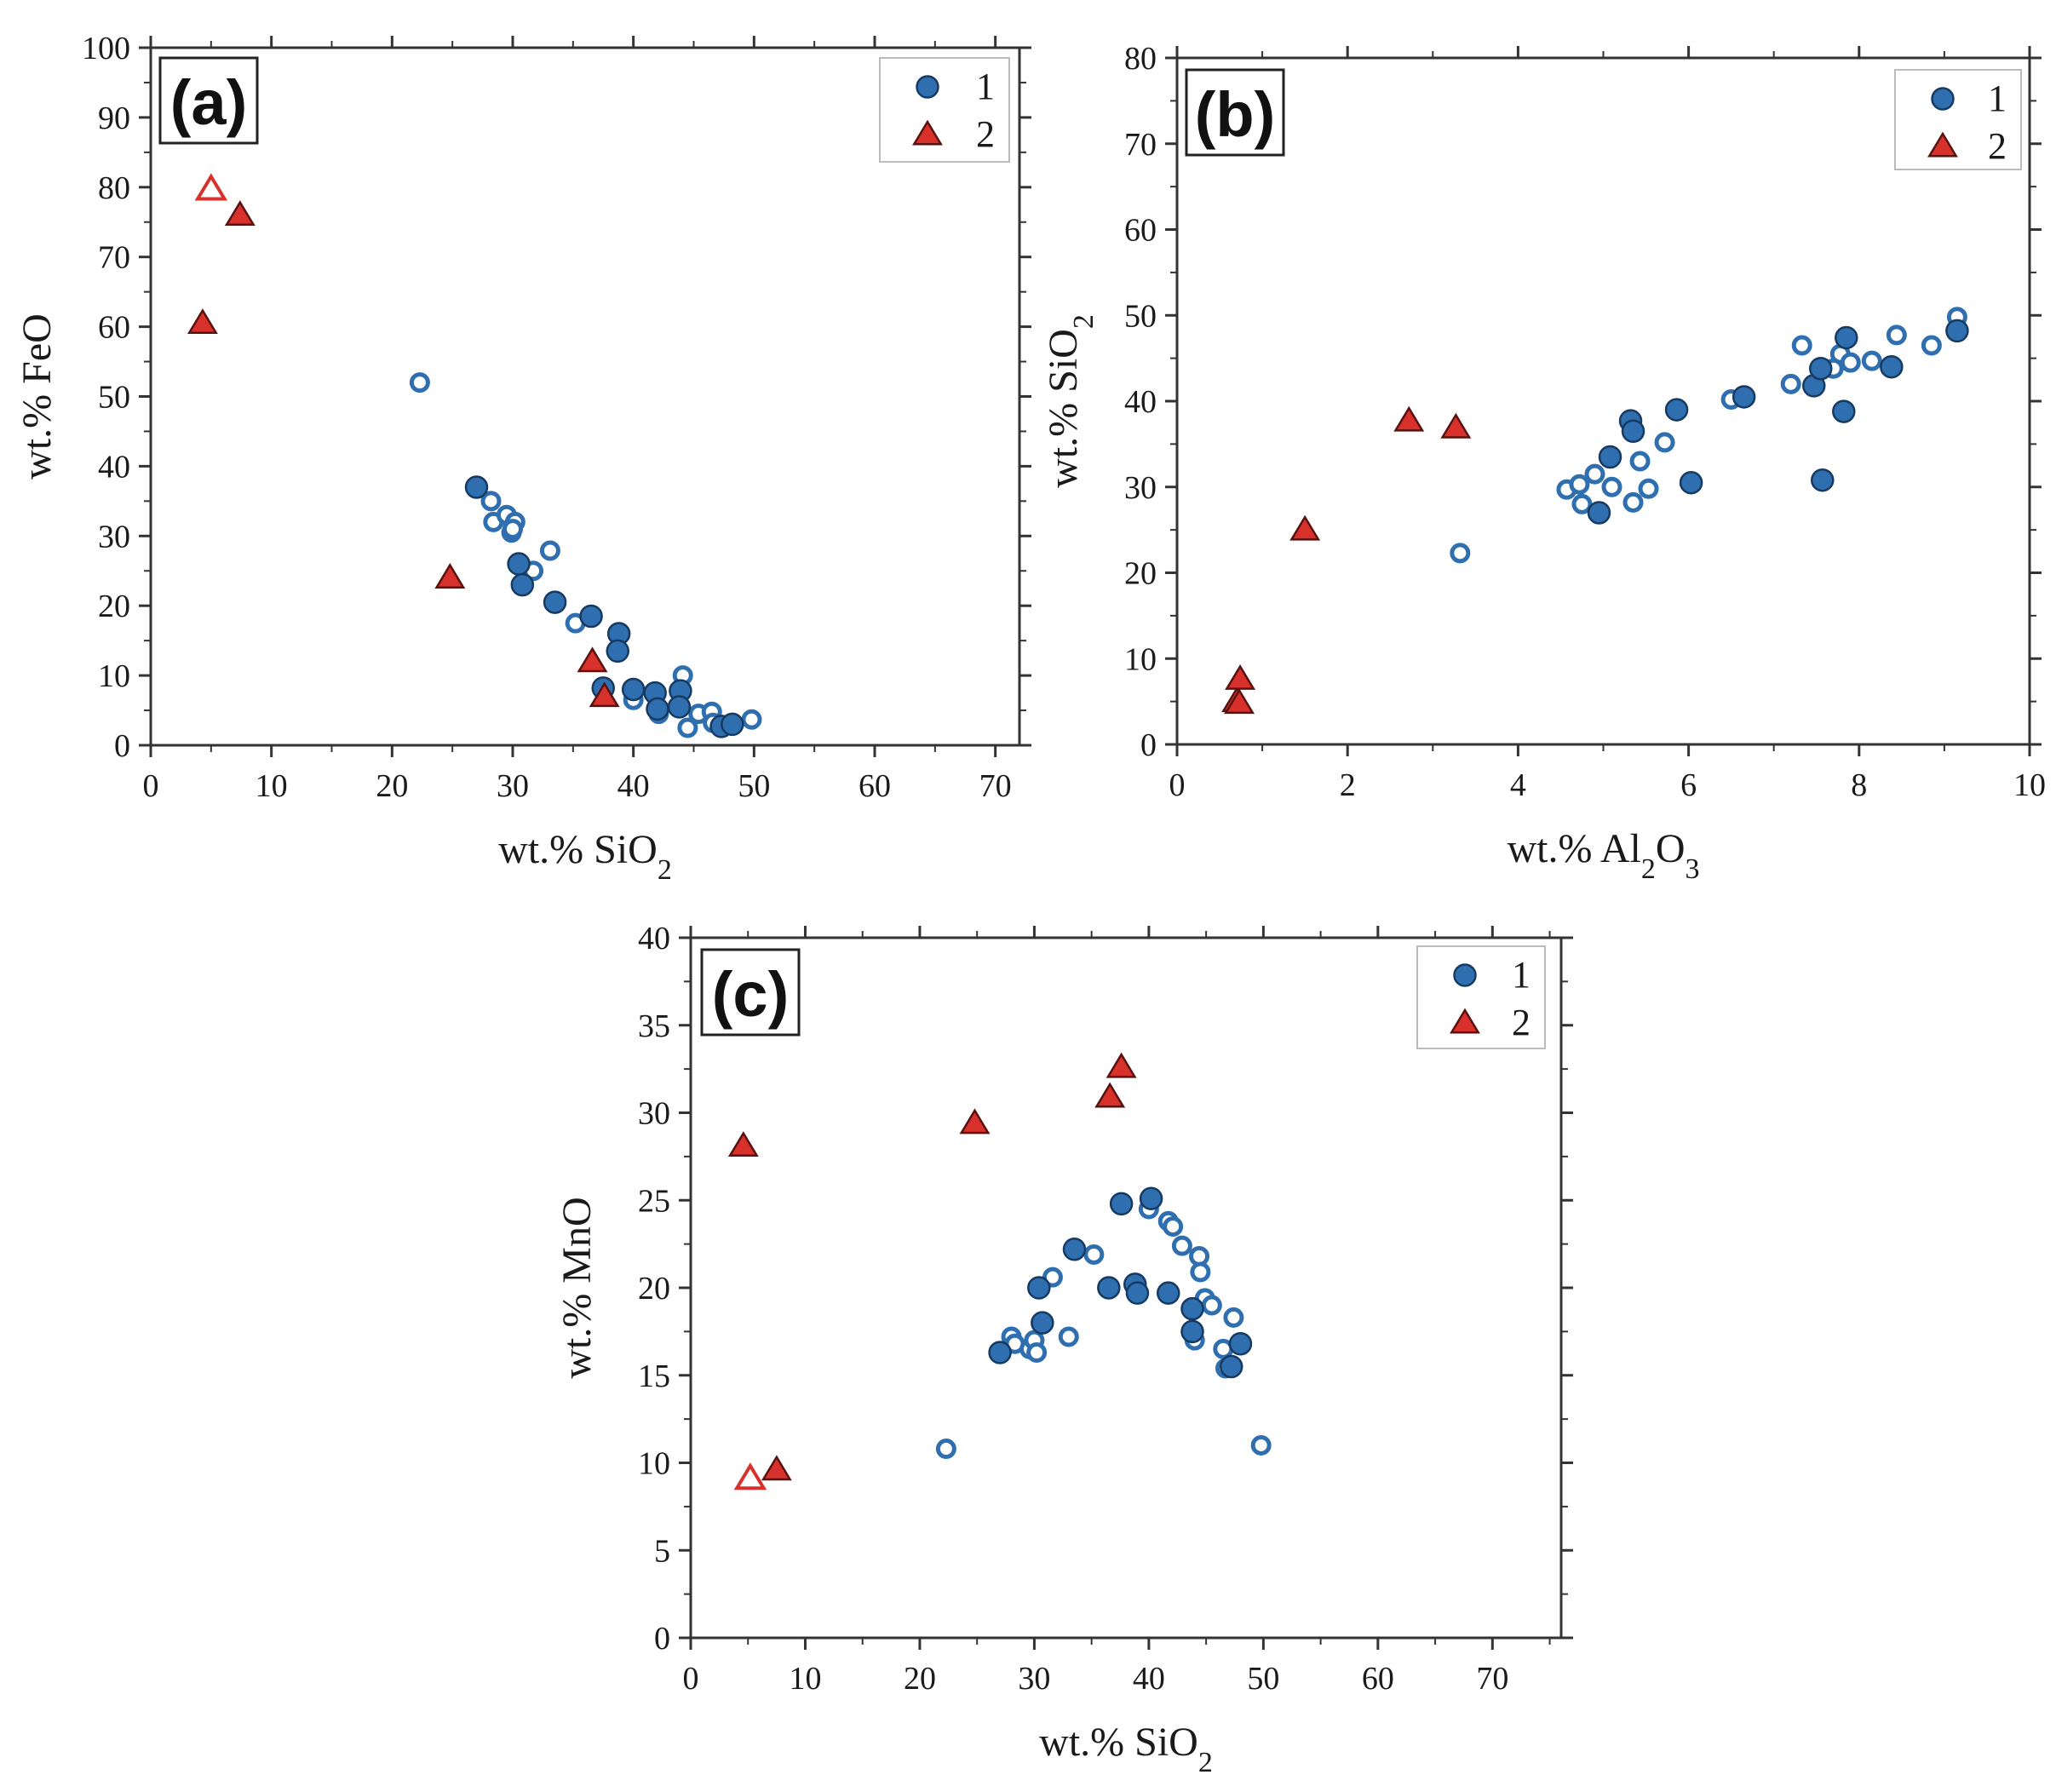 The image size is (2056, 1792). I want to click on y-tick-label: 90, so click(114, 118).